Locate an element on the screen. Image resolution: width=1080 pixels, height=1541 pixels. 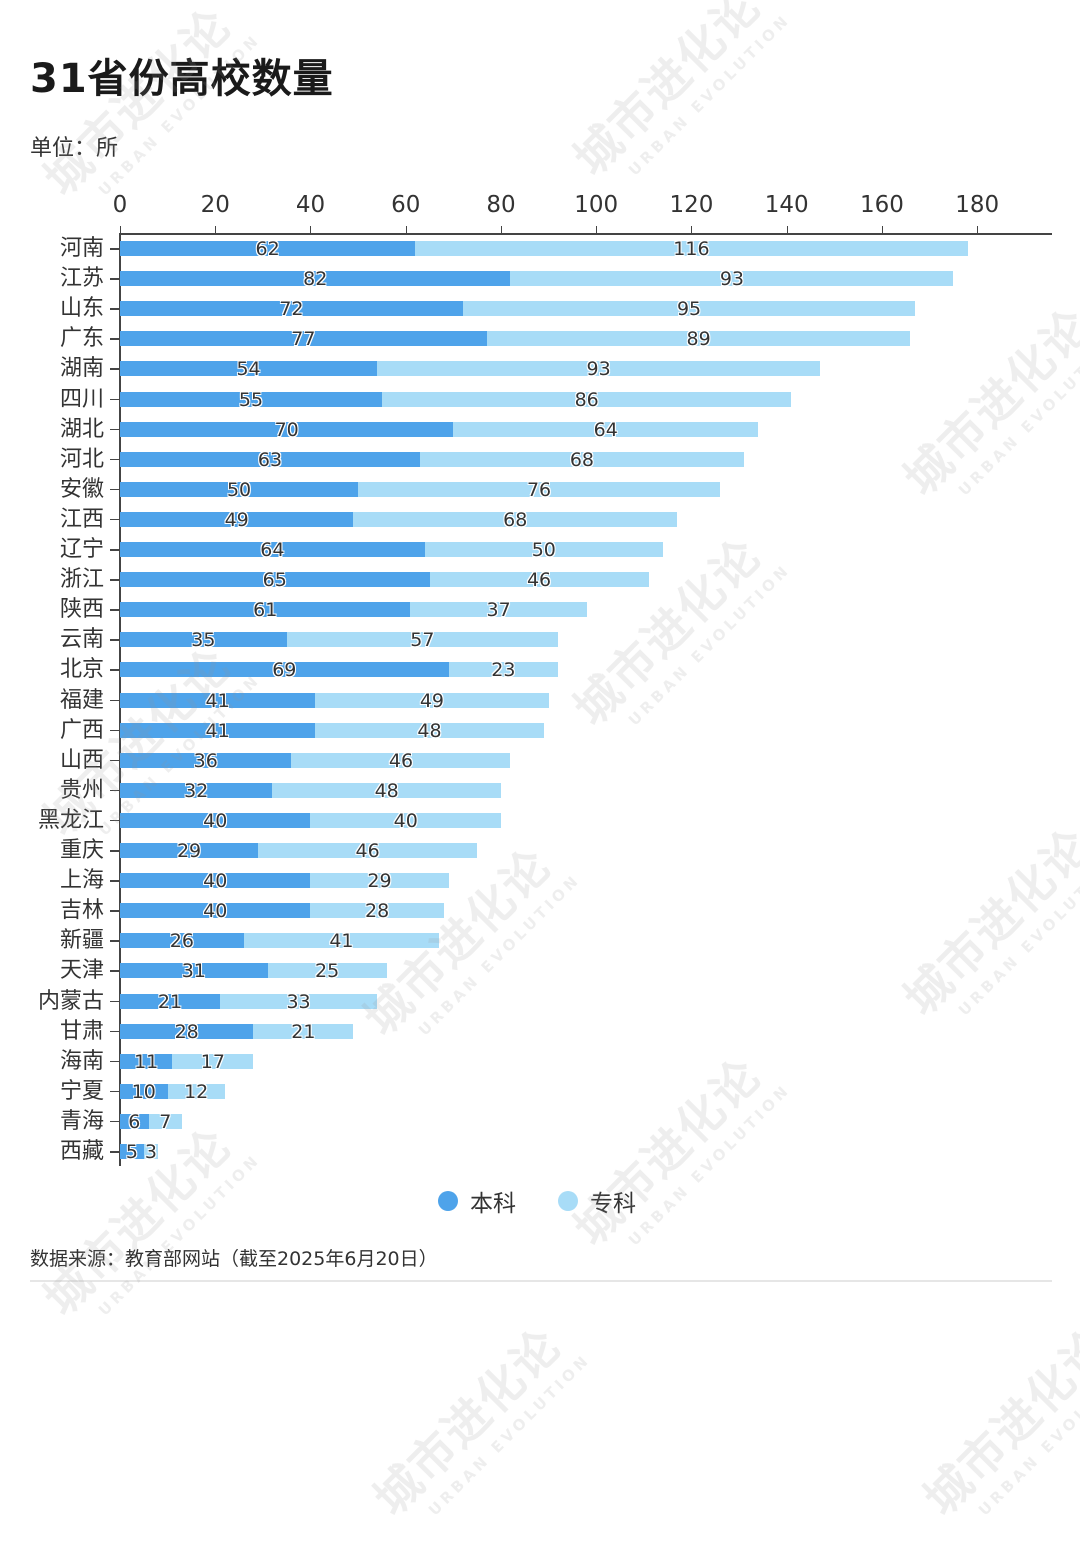
value-label-benke: 31 is located at coordinates (193, 971).